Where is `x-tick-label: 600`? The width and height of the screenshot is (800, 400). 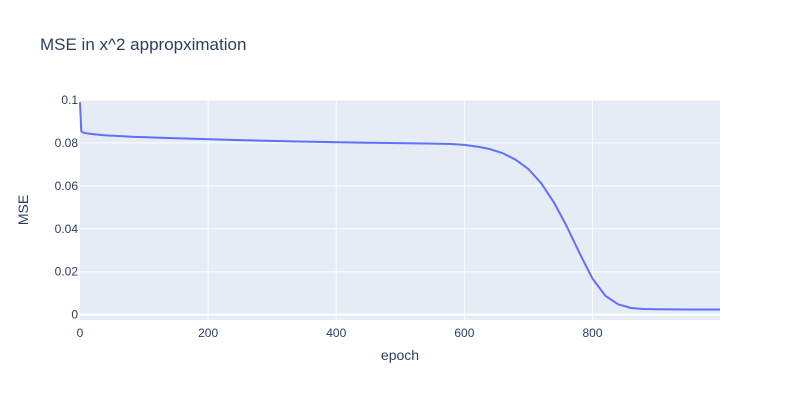
x-tick-label: 600 is located at coordinates (464, 333).